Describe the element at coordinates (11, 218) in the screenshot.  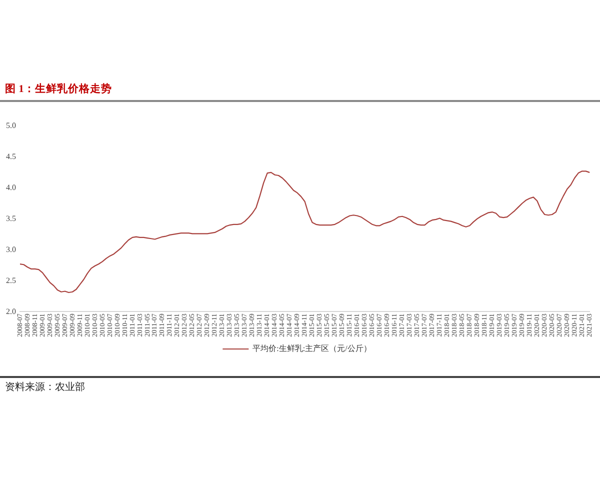
I see `y-tick-label: 3.5` at that location.